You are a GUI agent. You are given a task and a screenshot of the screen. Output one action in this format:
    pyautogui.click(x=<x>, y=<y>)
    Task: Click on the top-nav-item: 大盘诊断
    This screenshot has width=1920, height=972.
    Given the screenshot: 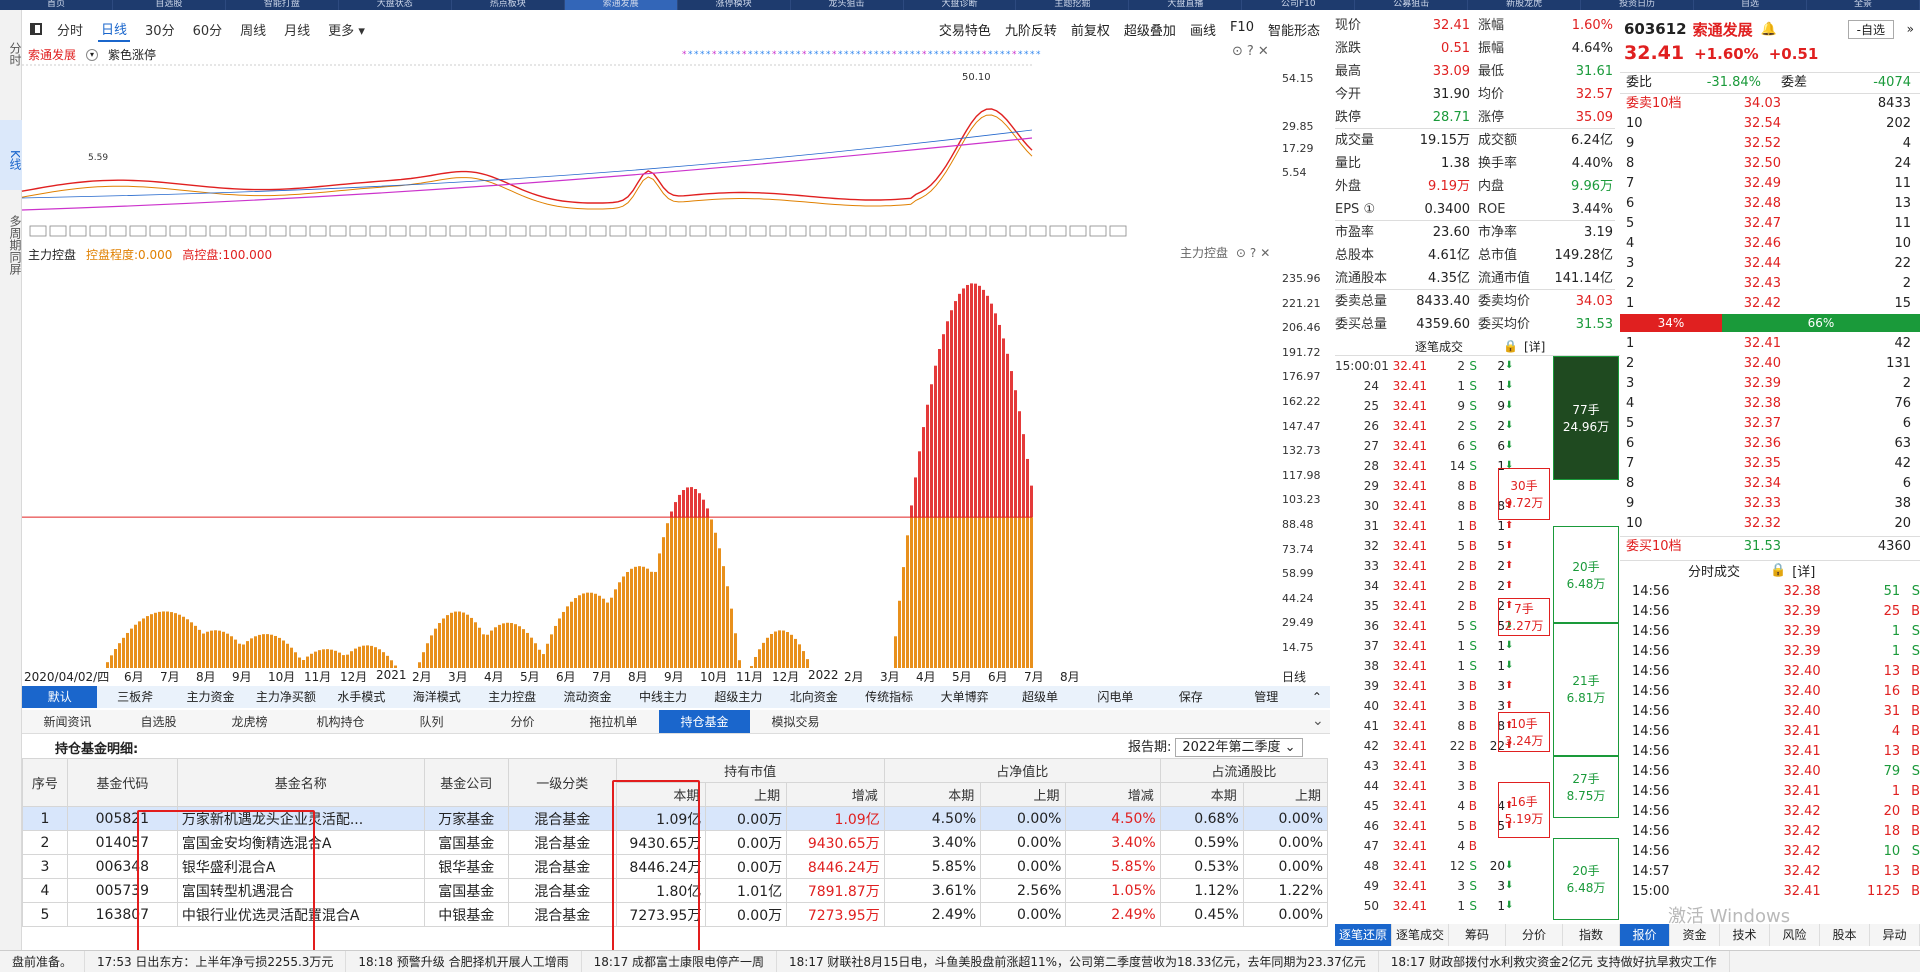 What is the action you would take?
    pyautogui.click(x=960, y=5)
    